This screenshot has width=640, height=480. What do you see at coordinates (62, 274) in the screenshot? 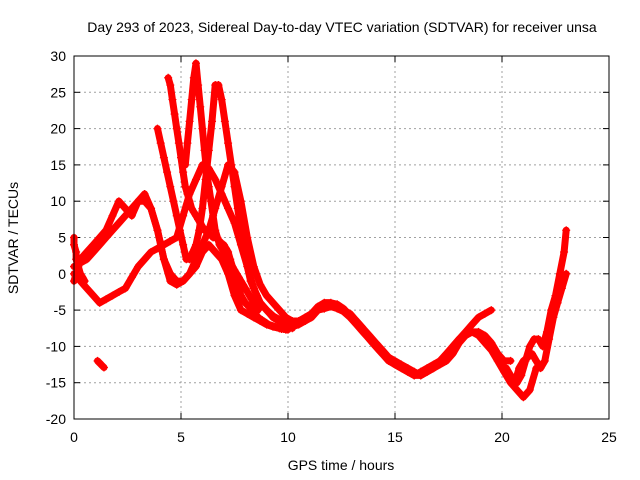
I see `y-tick-label: 0` at bounding box center [62, 274].